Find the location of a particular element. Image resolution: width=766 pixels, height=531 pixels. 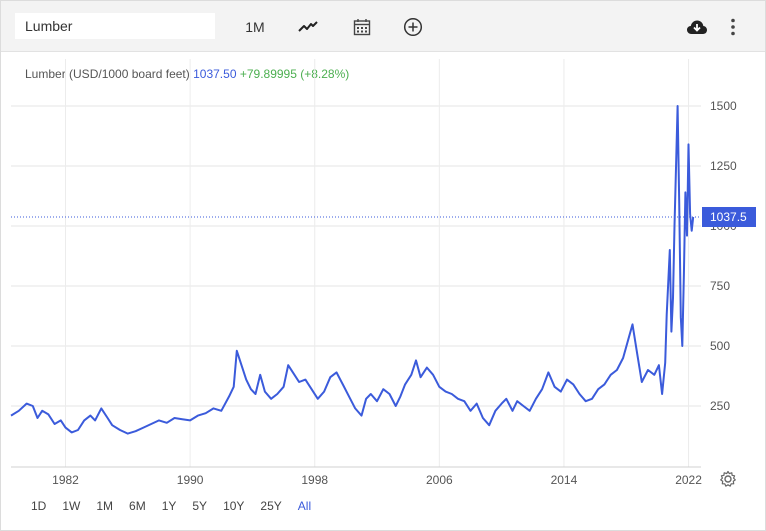

add-compare-button is located at coordinates (413, 27).